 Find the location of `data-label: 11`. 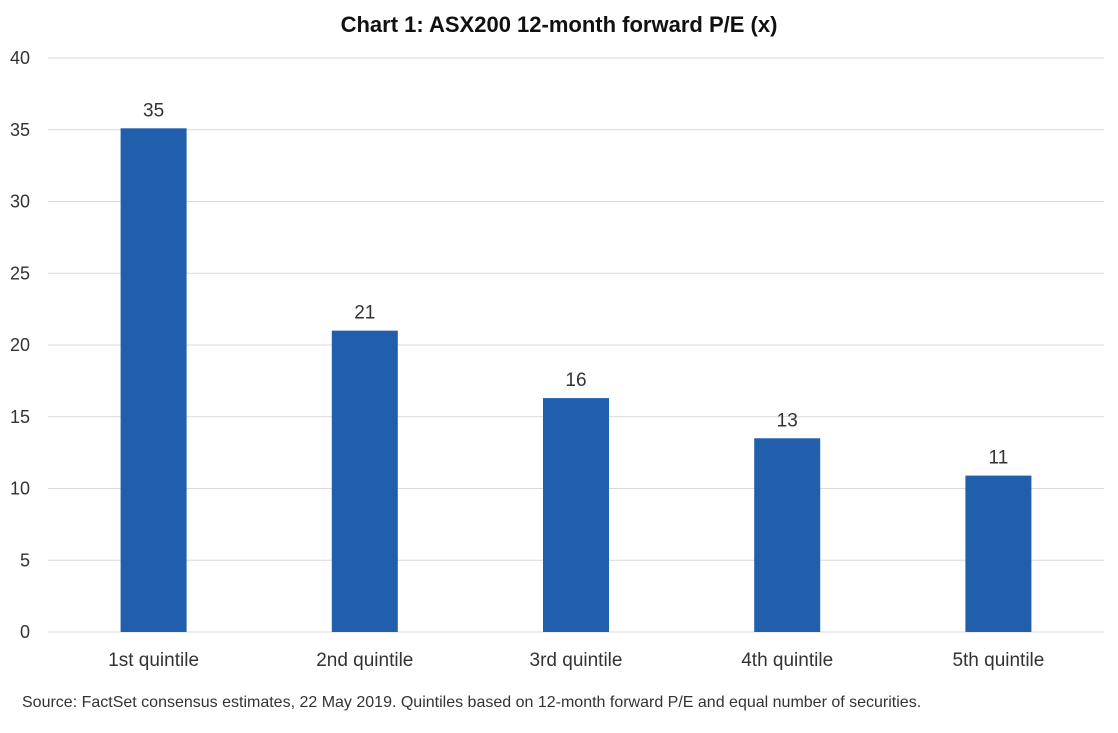

data-label: 11 is located at coordinates (999, 458).